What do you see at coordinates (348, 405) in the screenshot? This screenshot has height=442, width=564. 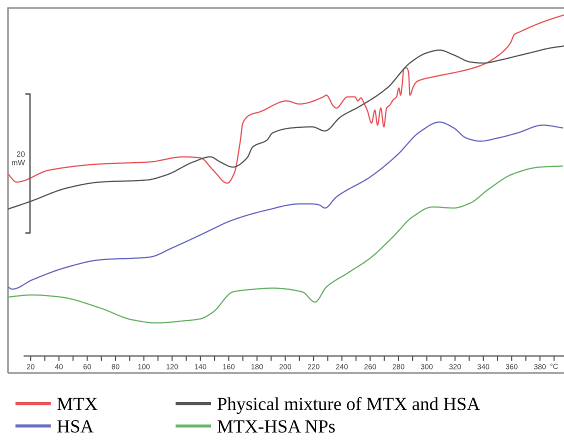 I see `legend-label: Physical mixture of MTX and HSA` at bounding box center [348, 405].